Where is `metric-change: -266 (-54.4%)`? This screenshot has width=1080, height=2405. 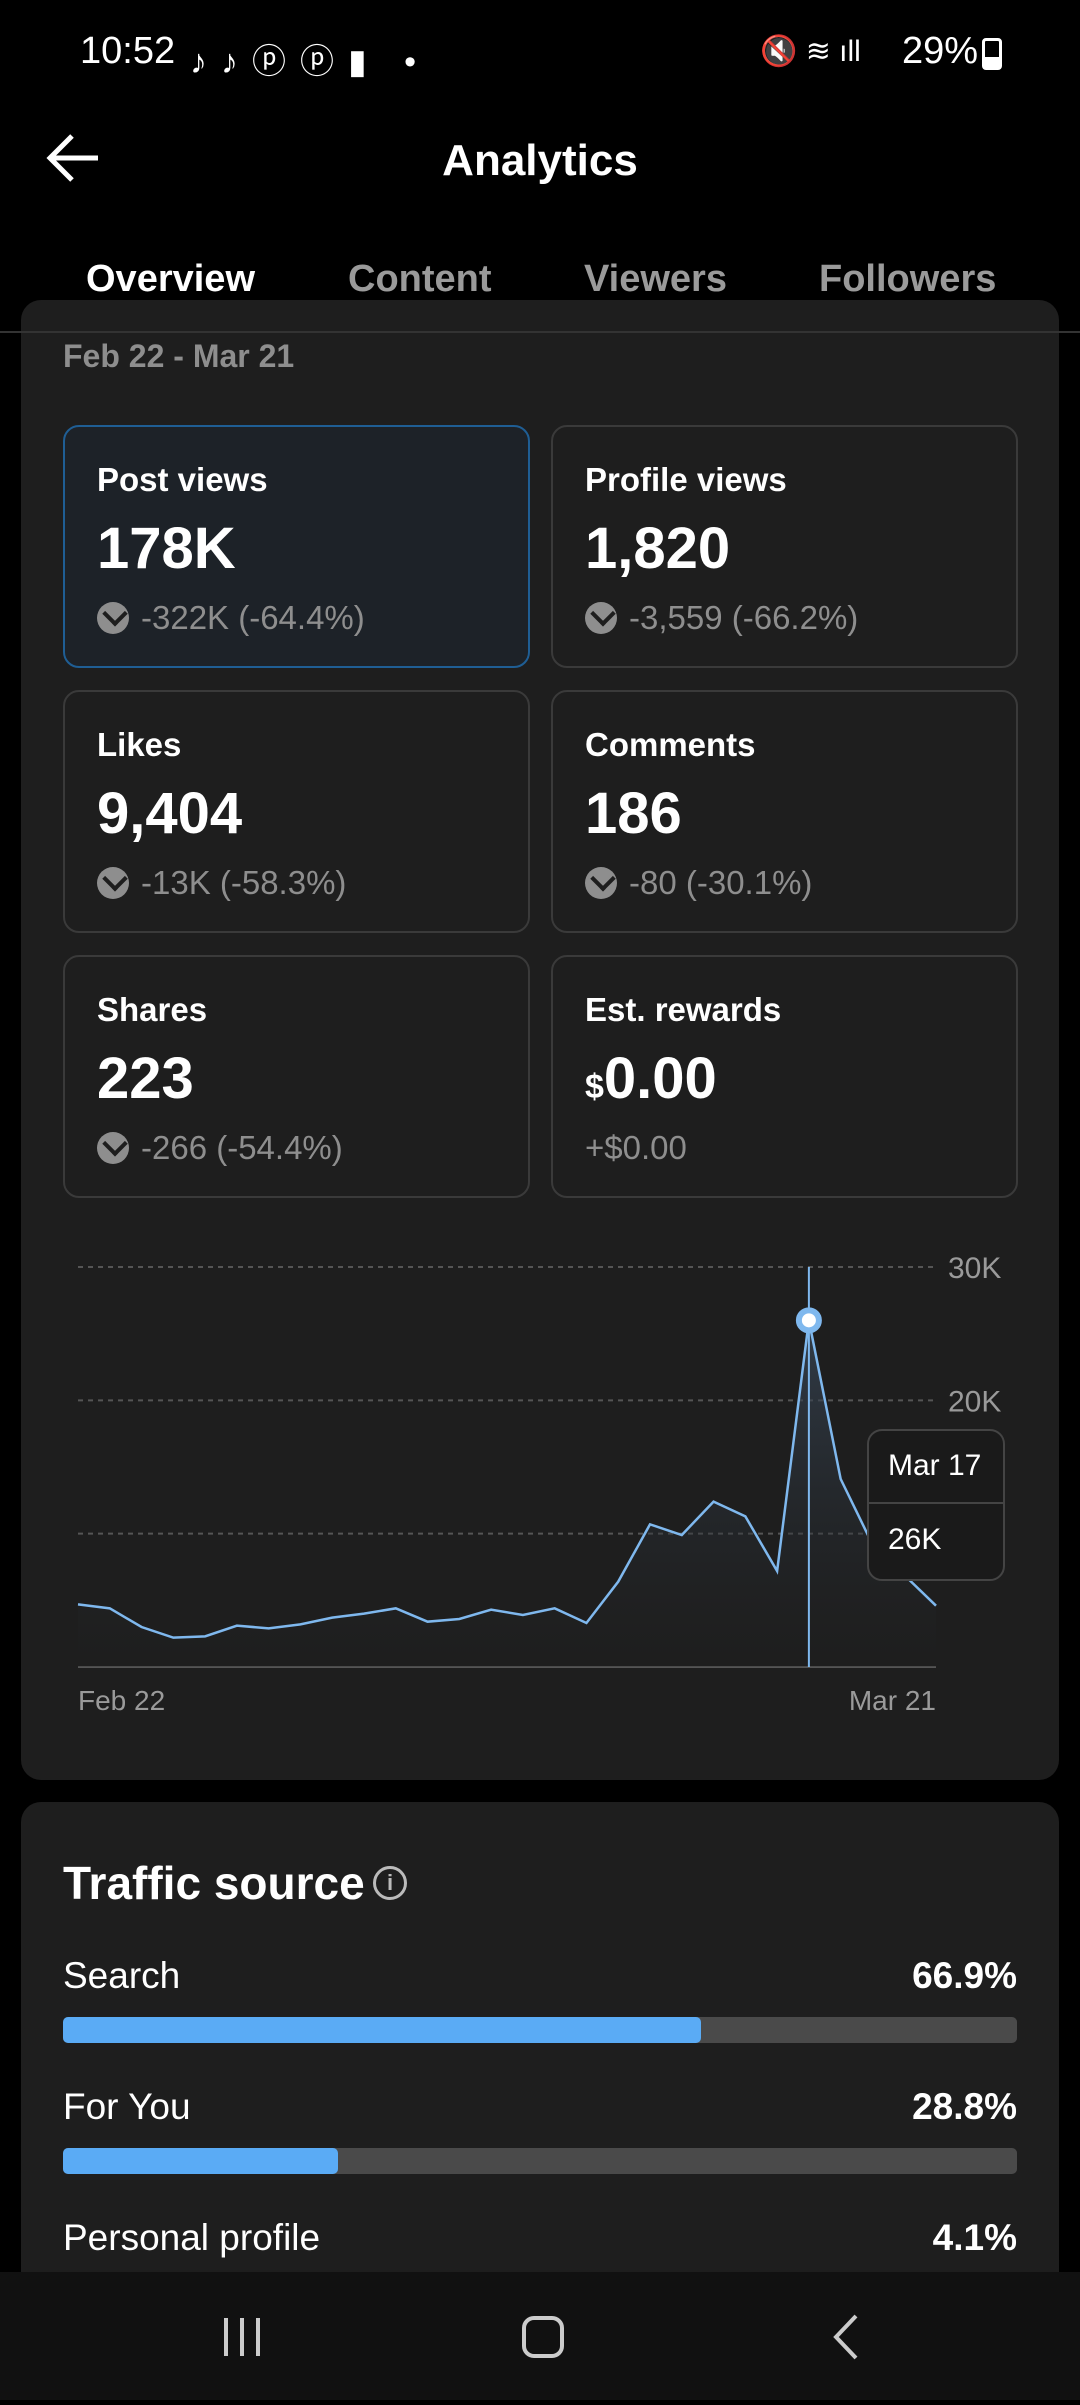
metric-change: -266 (-54.4%) is located at coordinates (242, 1147).